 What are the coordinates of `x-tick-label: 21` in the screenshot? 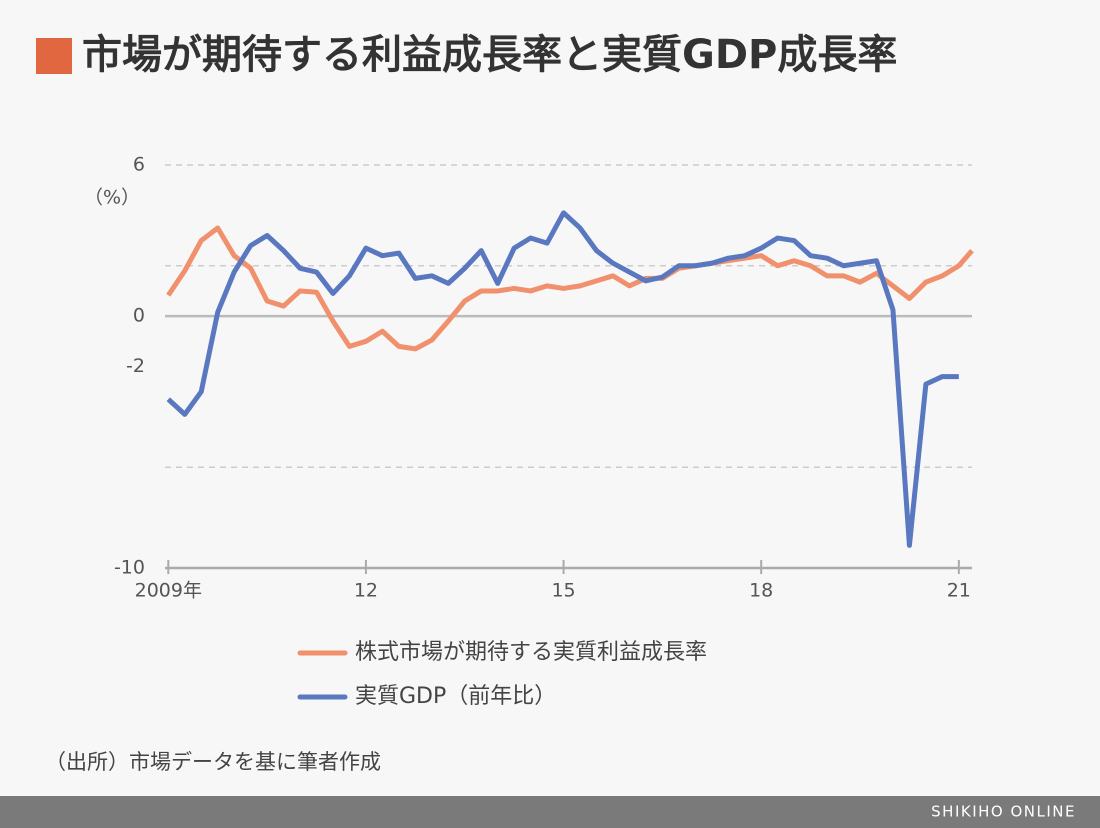 It's located at (959, 591).